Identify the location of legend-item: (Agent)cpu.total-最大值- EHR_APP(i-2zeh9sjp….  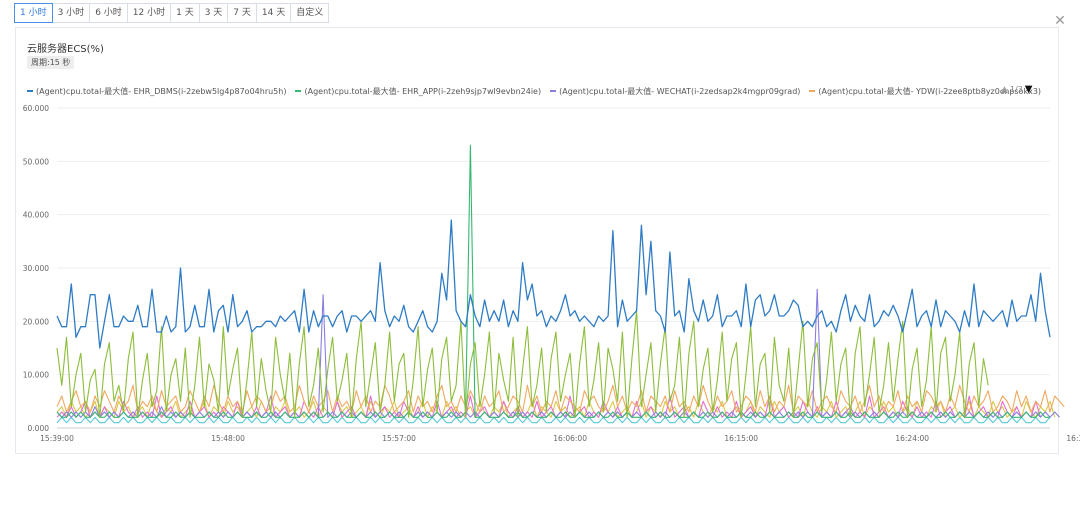
(418, 91).